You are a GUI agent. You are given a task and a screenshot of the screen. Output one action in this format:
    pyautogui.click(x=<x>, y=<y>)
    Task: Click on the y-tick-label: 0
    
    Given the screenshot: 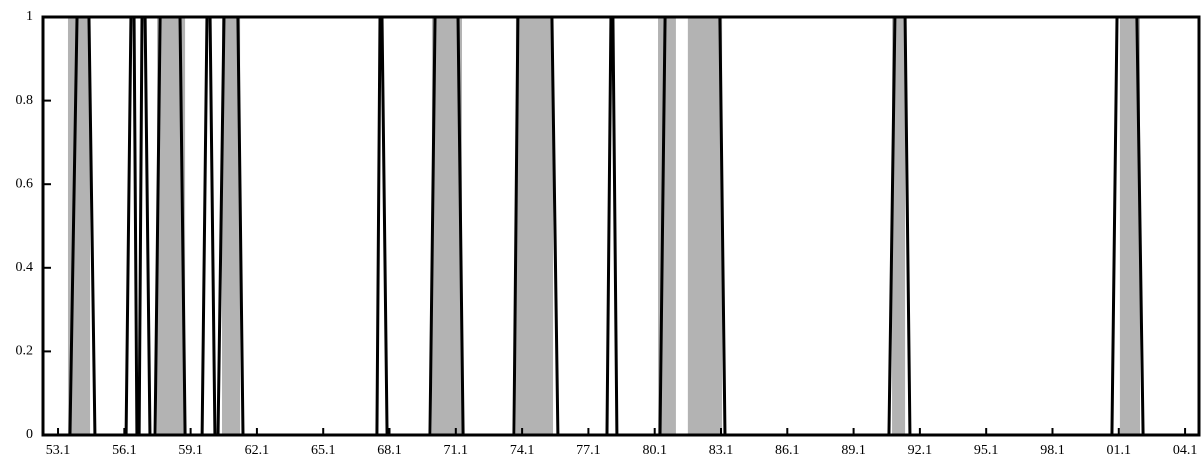 What is the action you would take?
    pyautogui.click(x=29, y=434)
    